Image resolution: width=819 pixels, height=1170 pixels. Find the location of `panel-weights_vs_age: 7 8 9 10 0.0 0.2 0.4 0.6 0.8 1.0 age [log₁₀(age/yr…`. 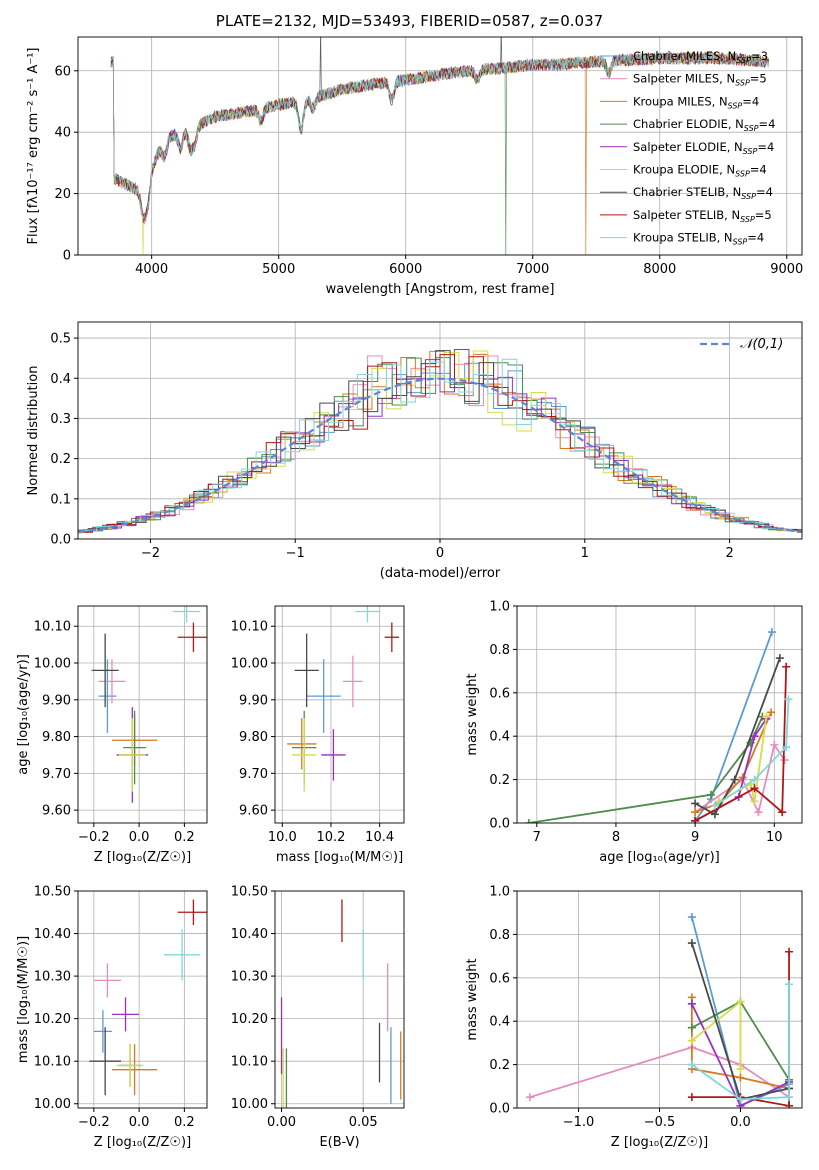

panel-weights_vs_age: 7 8 9 10 0.0 0.2 0.4 0.6 0.8 1.0 age [log₁₀(age/yr… is located at coordinates (634, 732).